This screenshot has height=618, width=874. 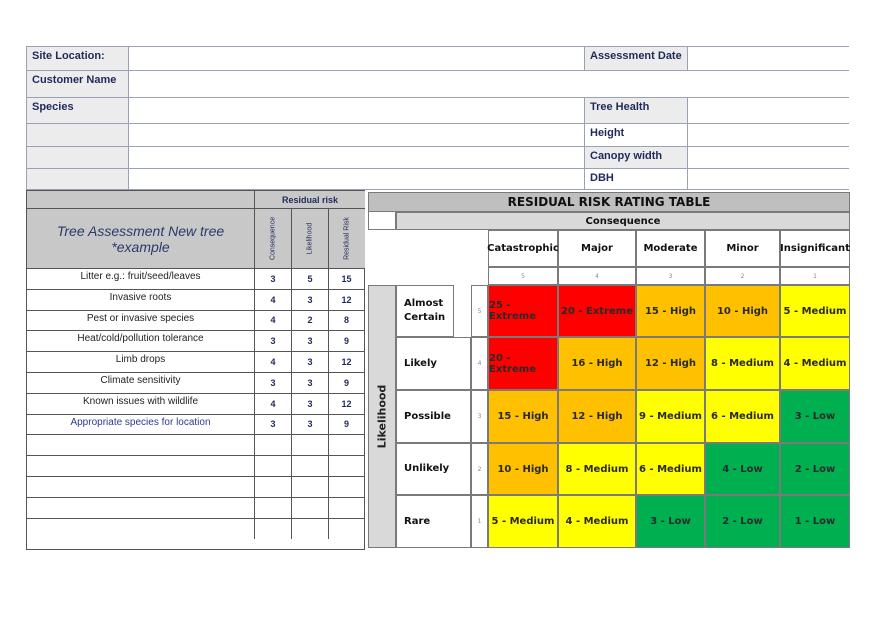 What do you see at coordinates (742, 469) in the screenshot?
I see `risk-cell-low: 4 - Low` at bounding box center [742, 469].